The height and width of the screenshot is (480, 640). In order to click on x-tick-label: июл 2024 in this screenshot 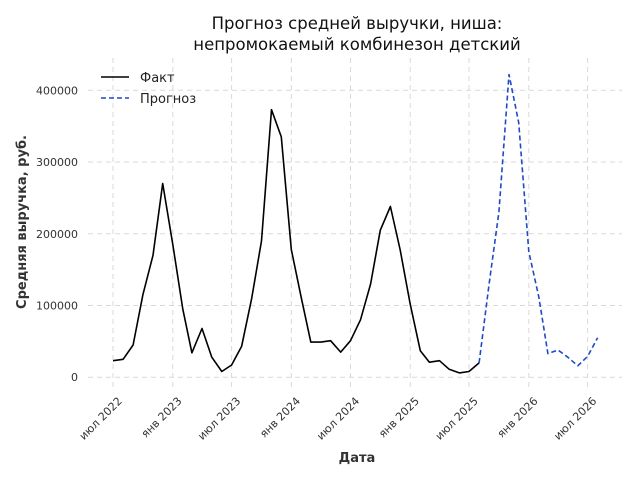, I will do `click(338, 419)`.